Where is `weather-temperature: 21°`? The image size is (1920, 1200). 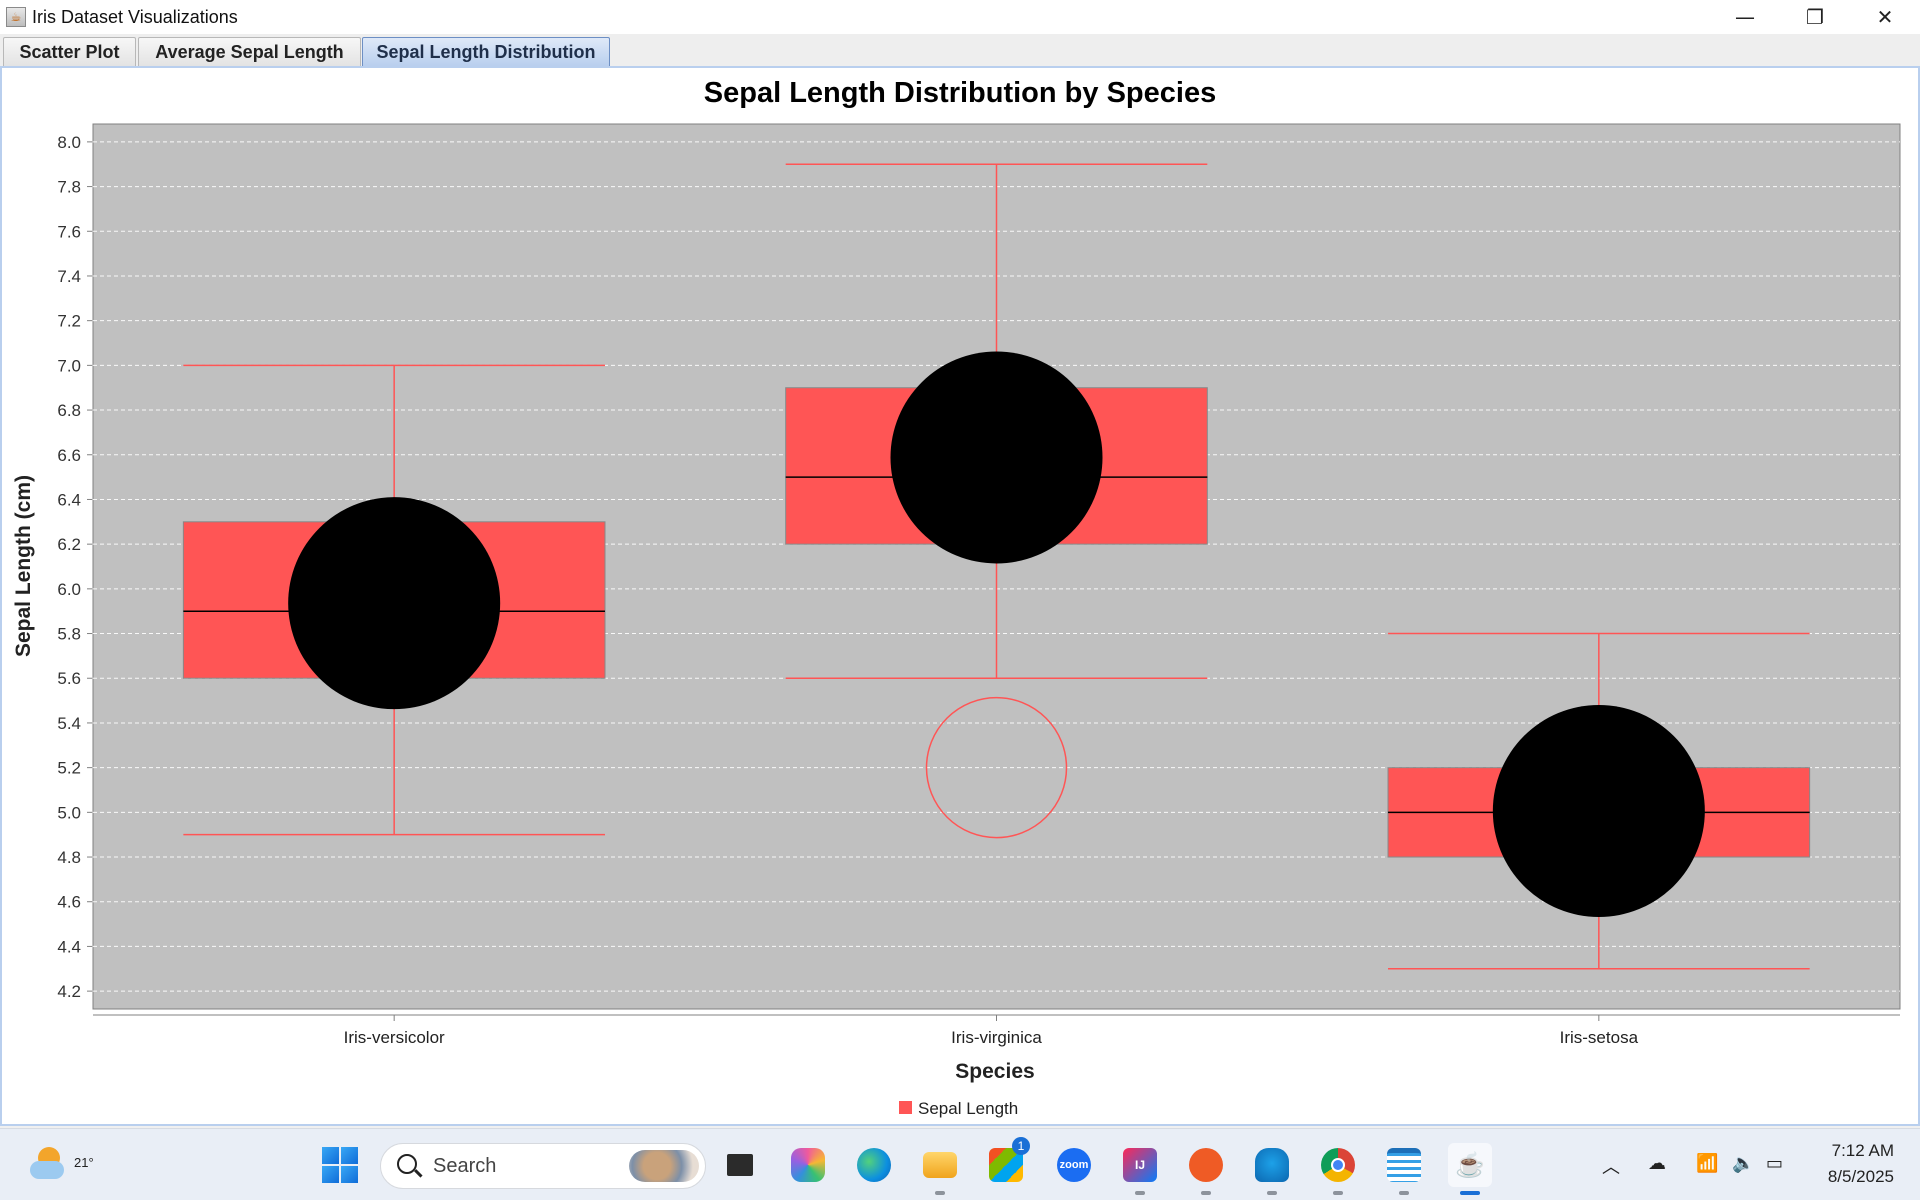
weather-temperature: 21° is located at coordinates (84, 1162).